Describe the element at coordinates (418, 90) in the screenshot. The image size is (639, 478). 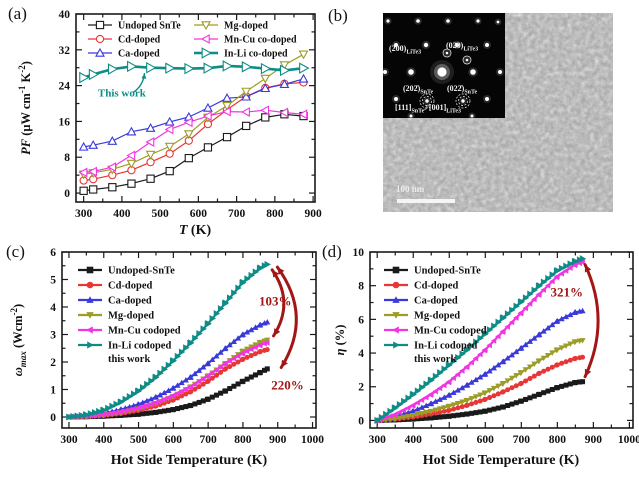
I see `saed-label-202: (202̄)SnTe` at that location.